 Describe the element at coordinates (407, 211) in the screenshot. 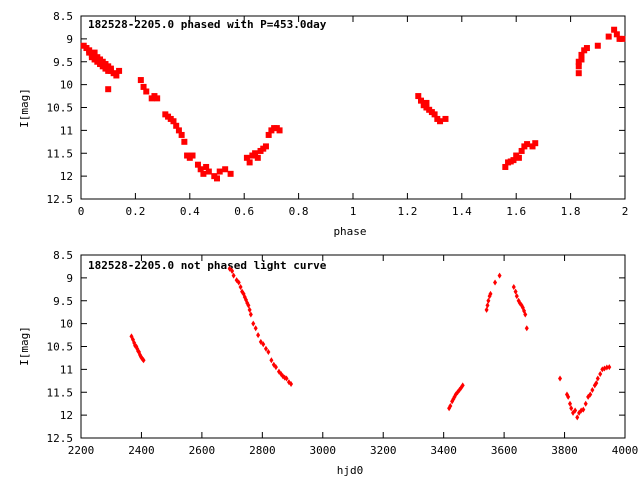

I see `x-tick-label: 1.2` at that location.